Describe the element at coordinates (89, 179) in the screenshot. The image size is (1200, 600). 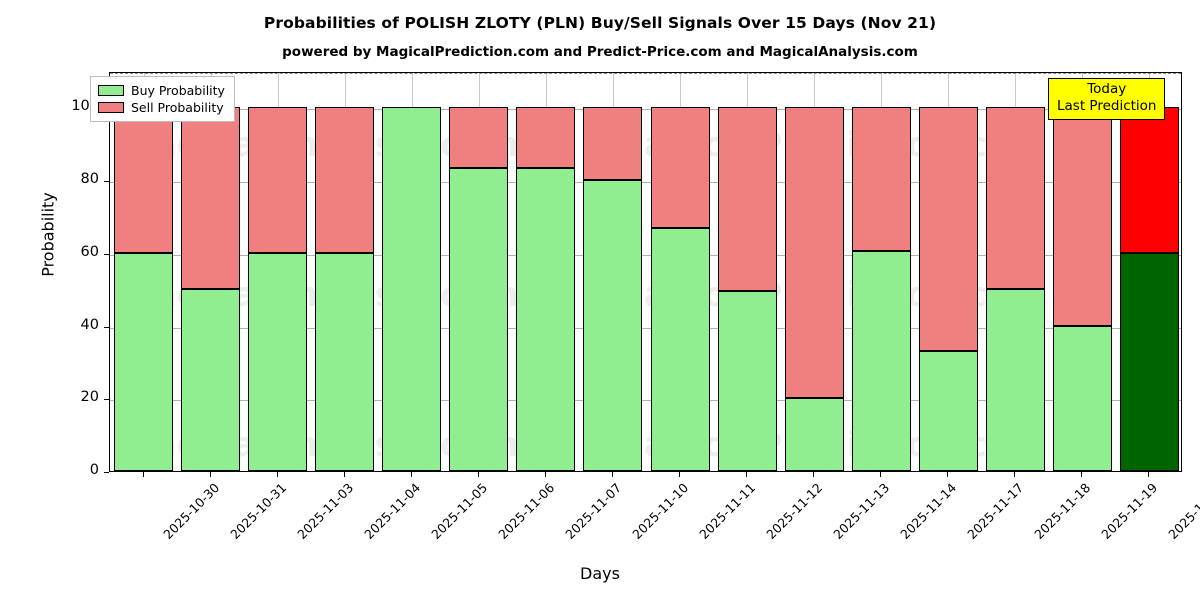
I see `y-tick-label: 80` at that location.